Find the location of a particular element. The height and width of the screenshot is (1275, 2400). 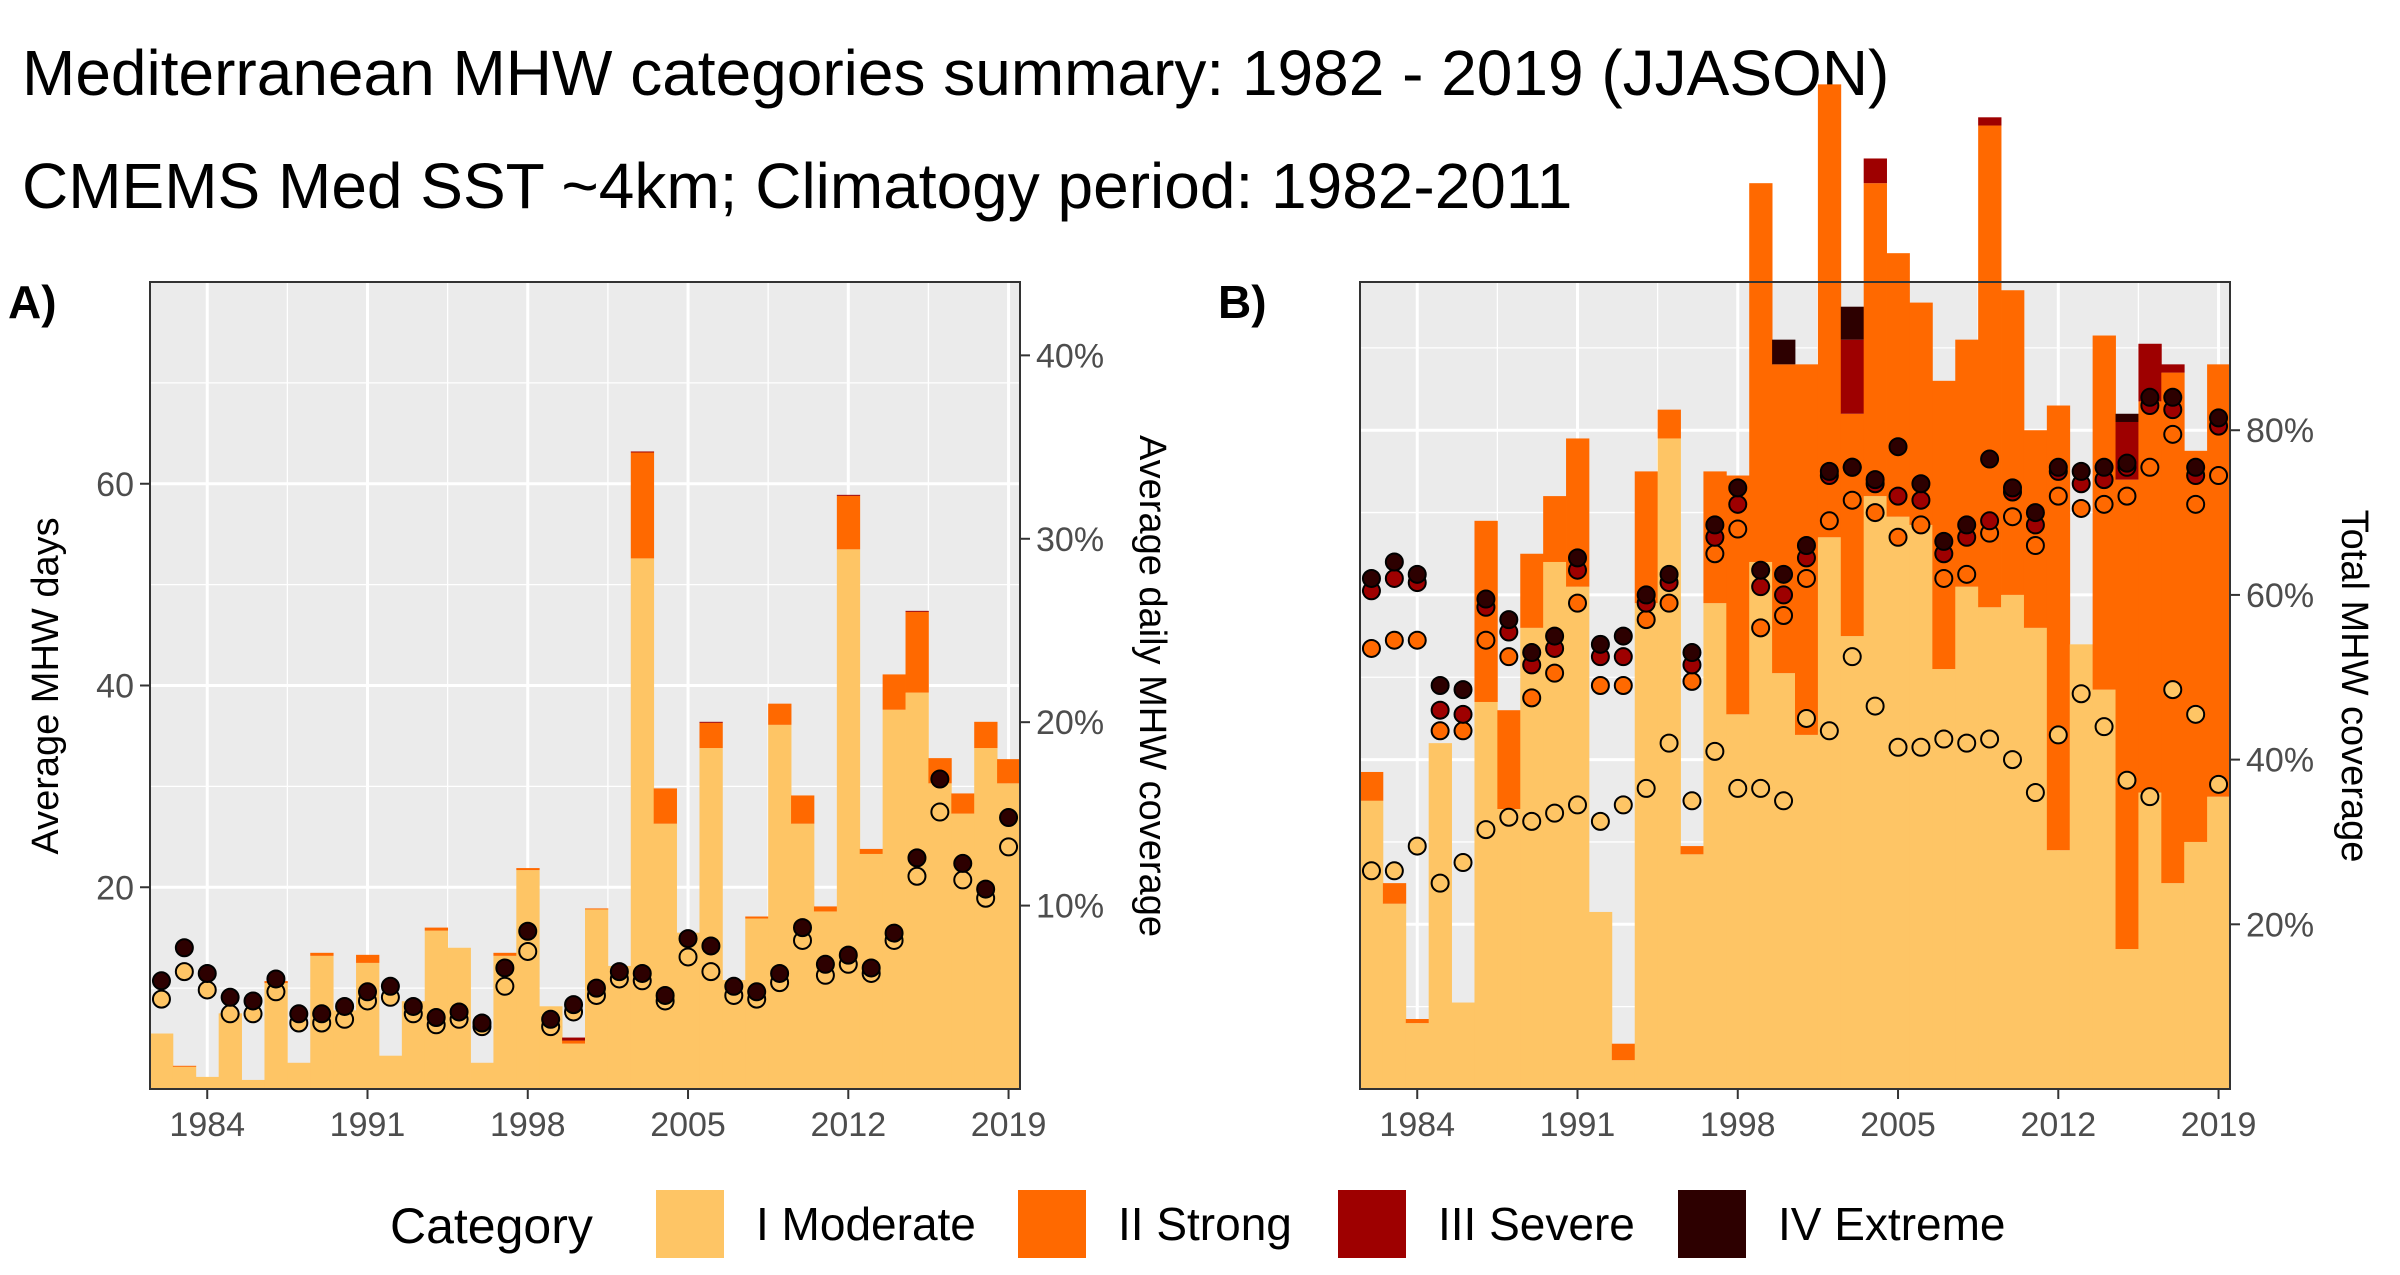

point-extreme-2015 is located at coordinates (2127, 463).